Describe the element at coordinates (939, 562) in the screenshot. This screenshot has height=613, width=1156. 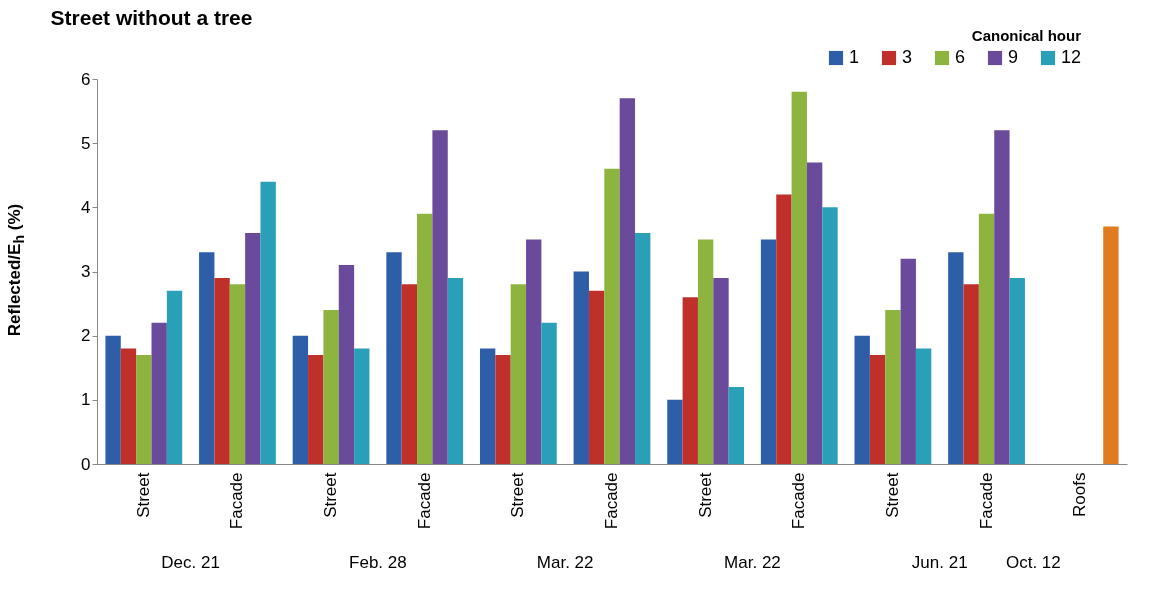
I see `text: Jun. 21` at that location.